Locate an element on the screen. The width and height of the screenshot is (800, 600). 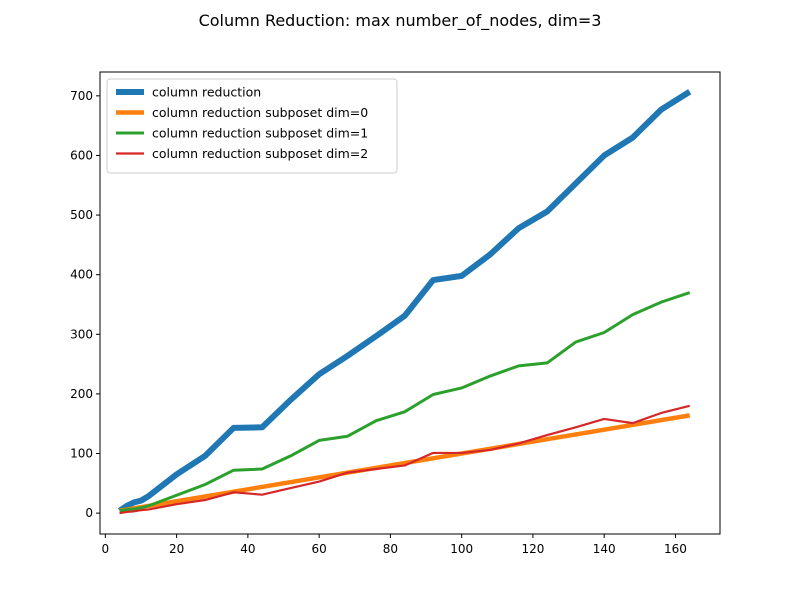
y-tick-label: 400 is located at coordinates (81, 275).